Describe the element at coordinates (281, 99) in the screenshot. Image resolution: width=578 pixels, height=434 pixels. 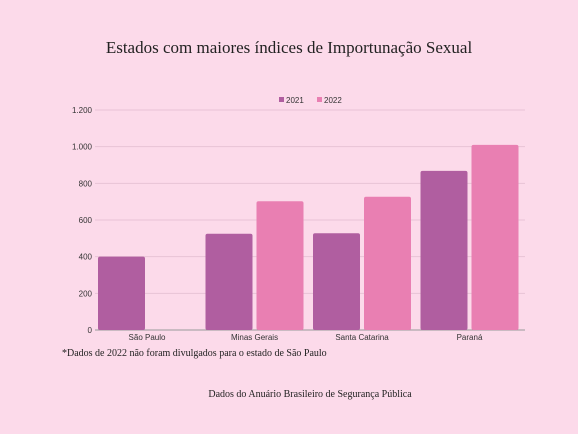
I see `legend-swatch-2021` at that location.